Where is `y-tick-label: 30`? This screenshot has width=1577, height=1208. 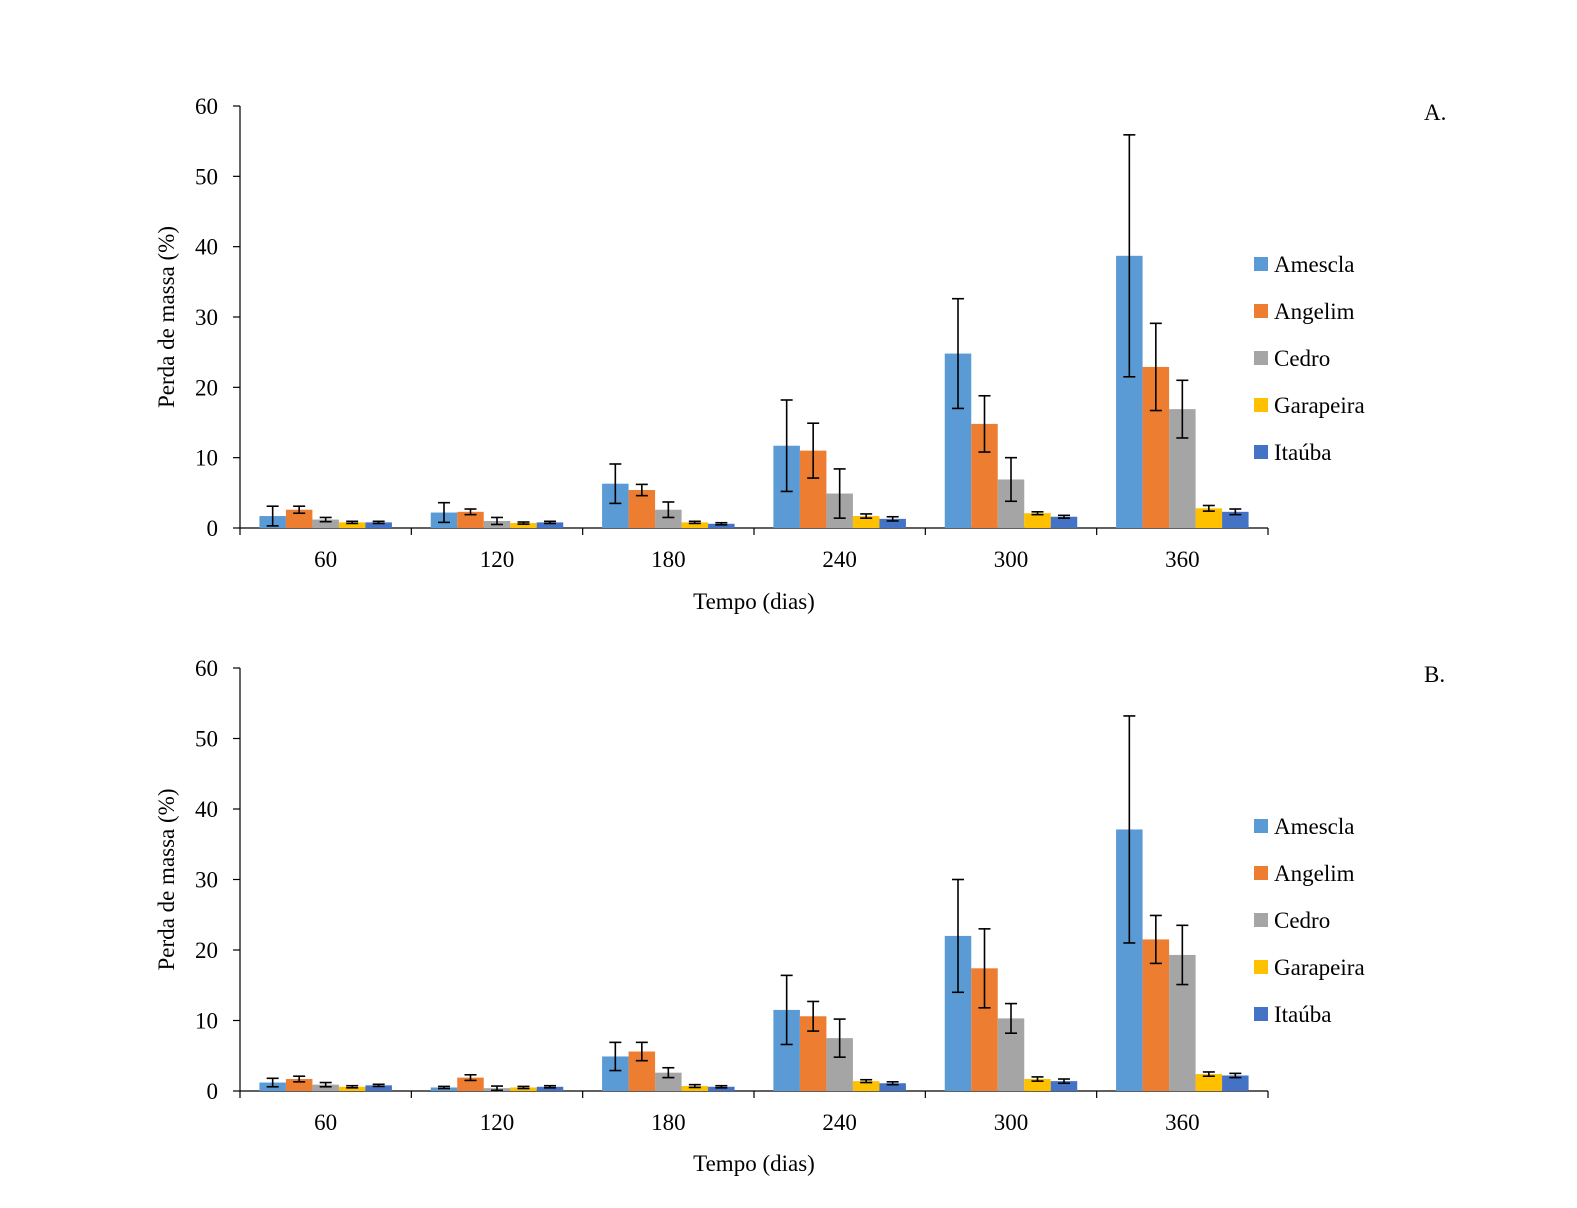
y-tick-label: 30 is located at coordinates (206, 317).